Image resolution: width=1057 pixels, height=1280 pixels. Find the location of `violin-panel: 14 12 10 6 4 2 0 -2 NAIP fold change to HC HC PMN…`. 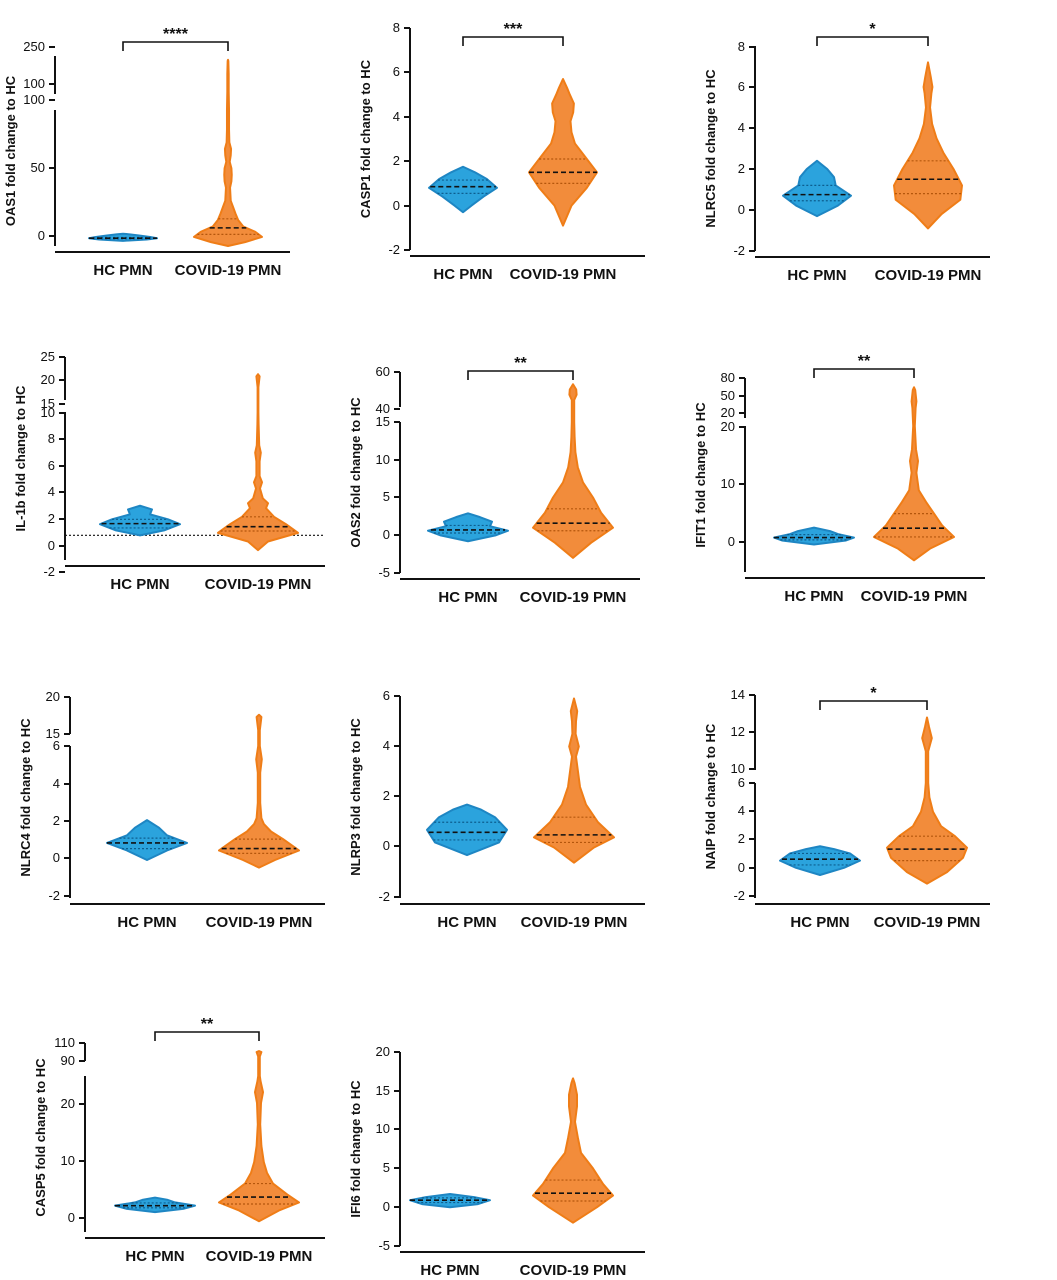

violin-panel: 14 12 10 6 4 2 0 -2 NAIP fold change to HC HC PMN… is located at coordinates (850, 807).